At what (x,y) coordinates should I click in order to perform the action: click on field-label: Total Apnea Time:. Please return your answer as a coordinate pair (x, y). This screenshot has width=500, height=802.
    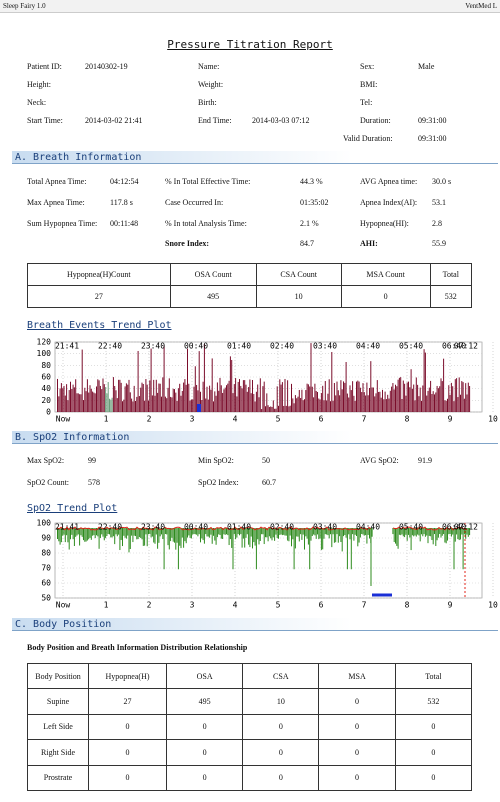
    Looking at the image, I should click on (57, 181).